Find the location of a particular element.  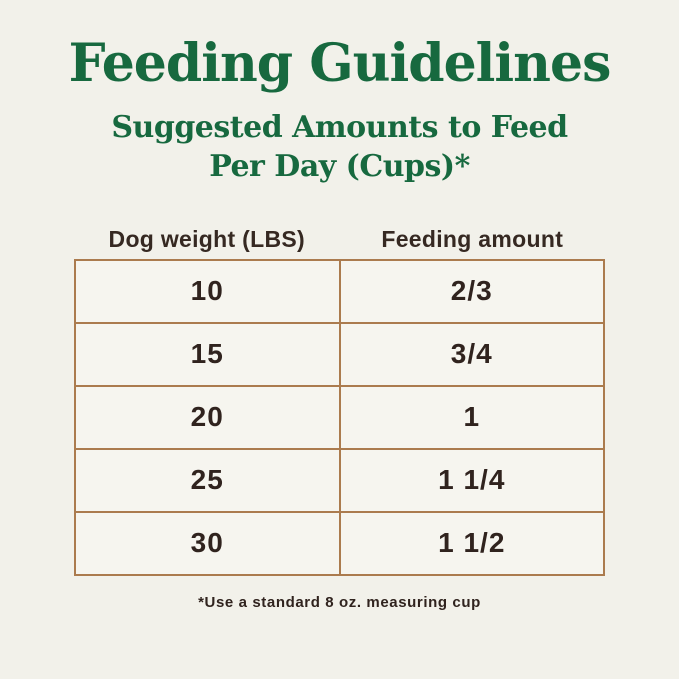

table-row: 30 1 1/2 is located at coordinates (339, 543).